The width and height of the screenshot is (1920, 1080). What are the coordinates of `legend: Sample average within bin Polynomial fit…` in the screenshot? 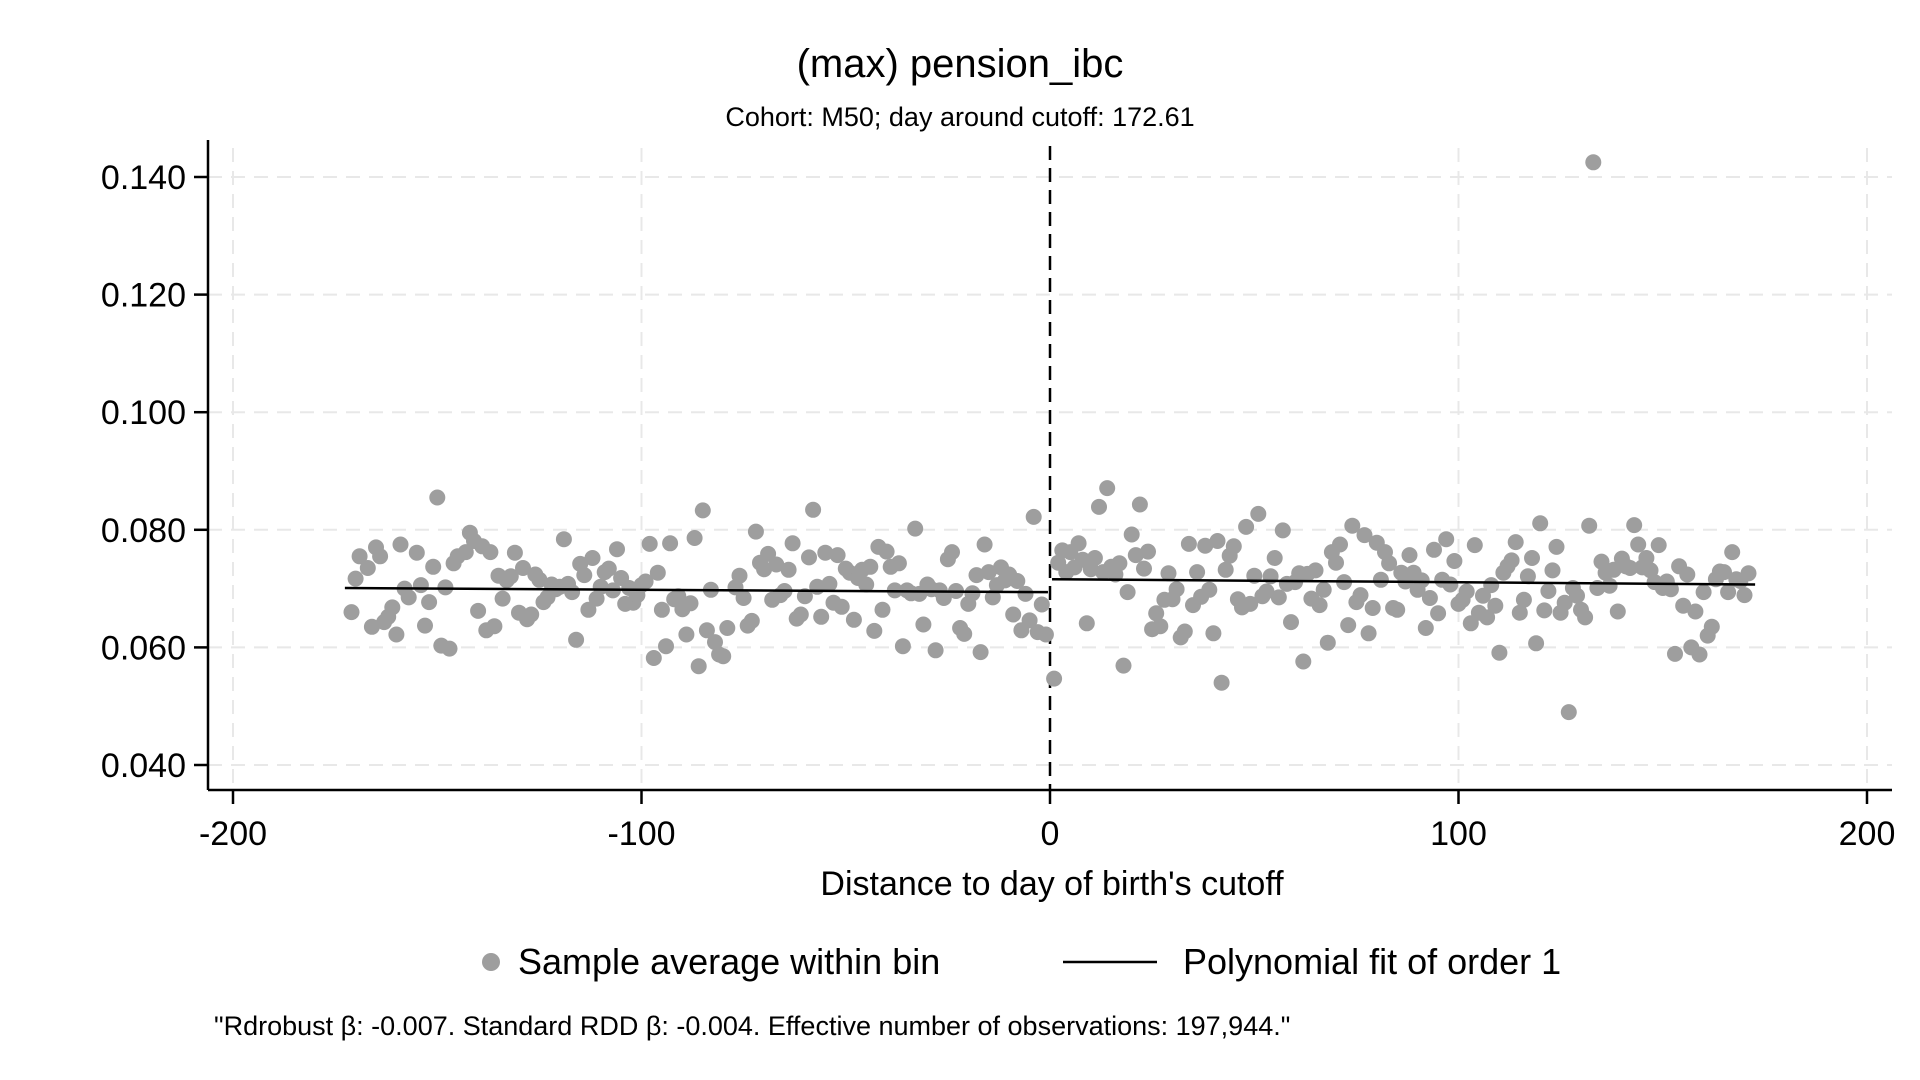 It's located at (1021, 961).